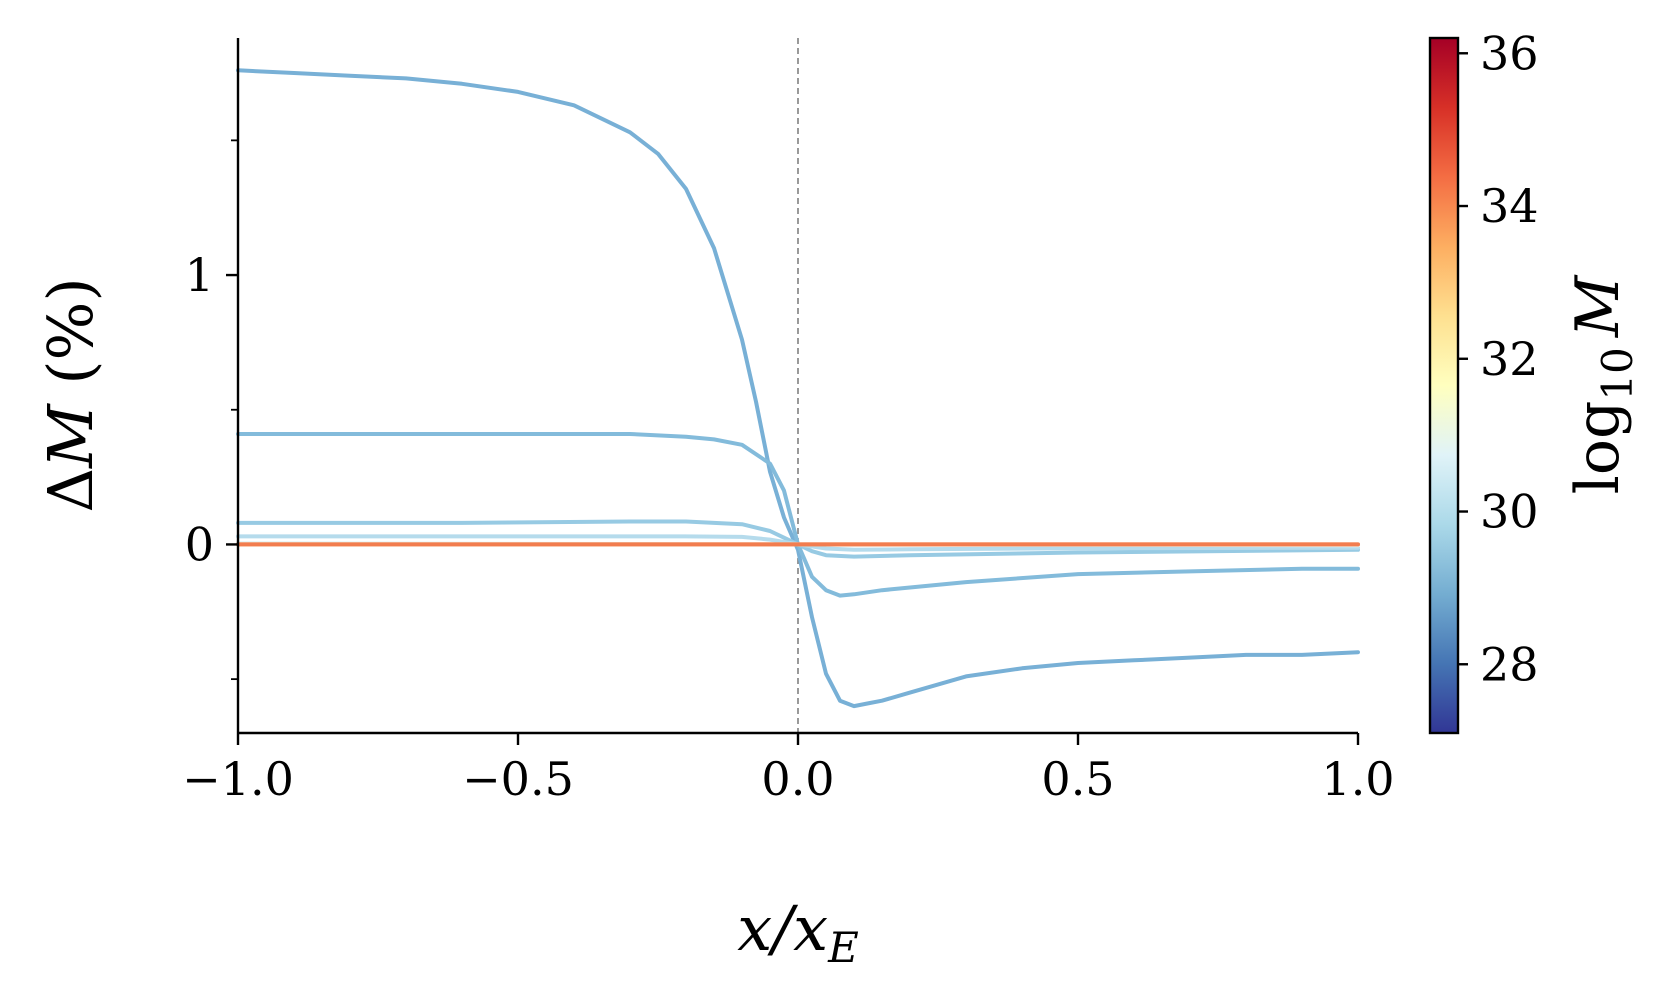  Describe the element at coordinates (1509, 206) in the screenshot. I see `colorbar-tick-label: 34` at that location.